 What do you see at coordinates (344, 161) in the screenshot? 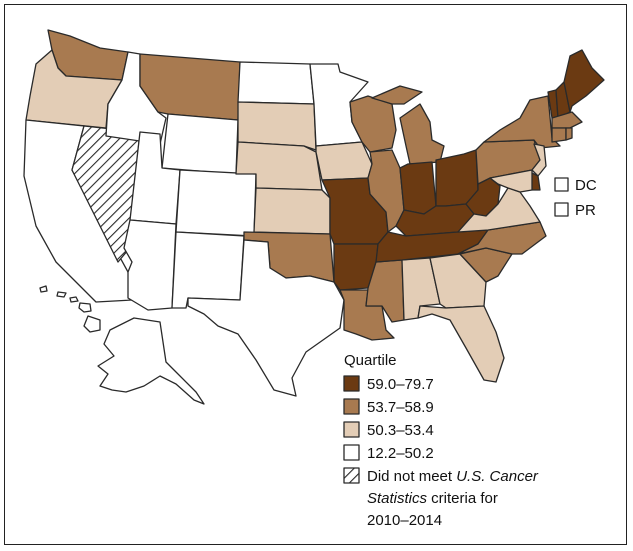
I see `state-iowa` at bounding box center [344, 161].